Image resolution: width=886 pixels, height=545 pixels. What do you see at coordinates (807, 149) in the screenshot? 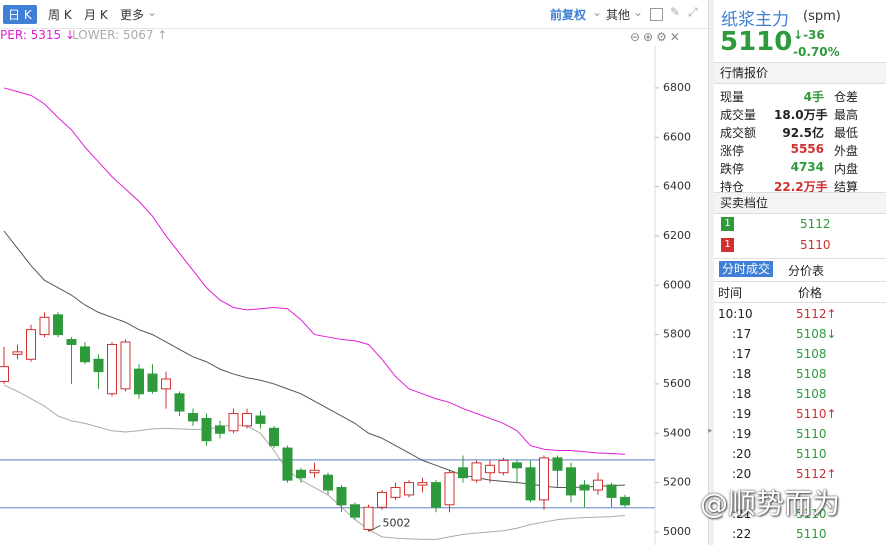
I see `quote-value: 5556` at bounding box center [807, 149].